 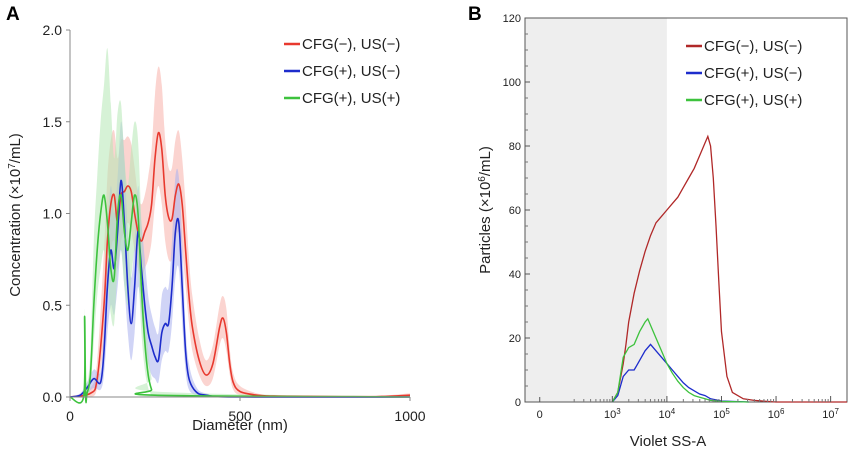 I want to click on panel-b-x-tick-label: 10⁴, so click(x=667, y=414).